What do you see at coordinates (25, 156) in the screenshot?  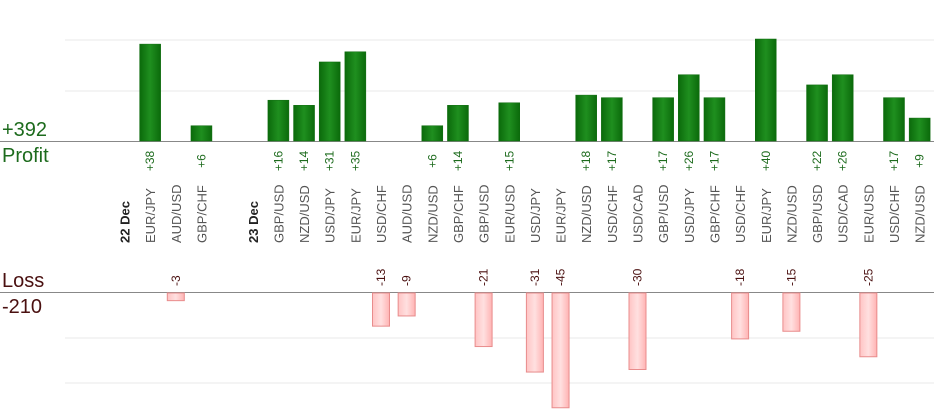 I see `profit-label: Profit` at bounding box center [25, 156].